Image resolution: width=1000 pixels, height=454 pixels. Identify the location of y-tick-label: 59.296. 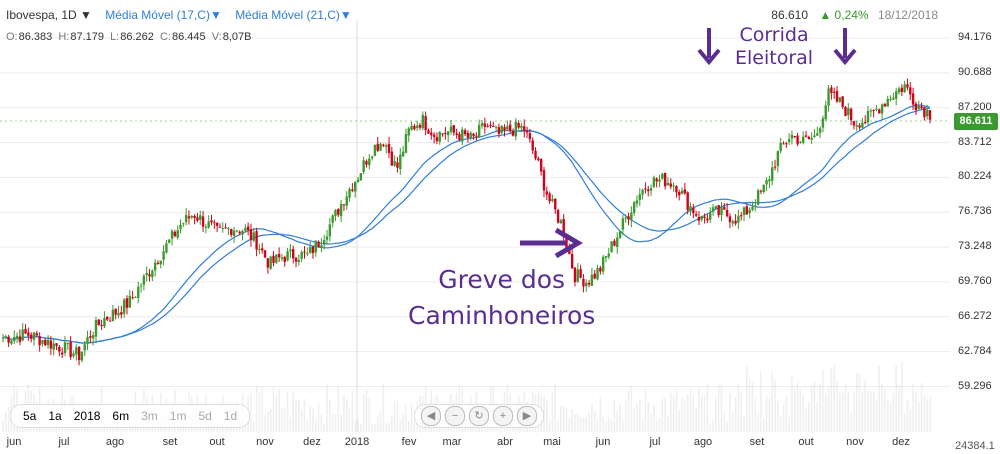
(975, 385).